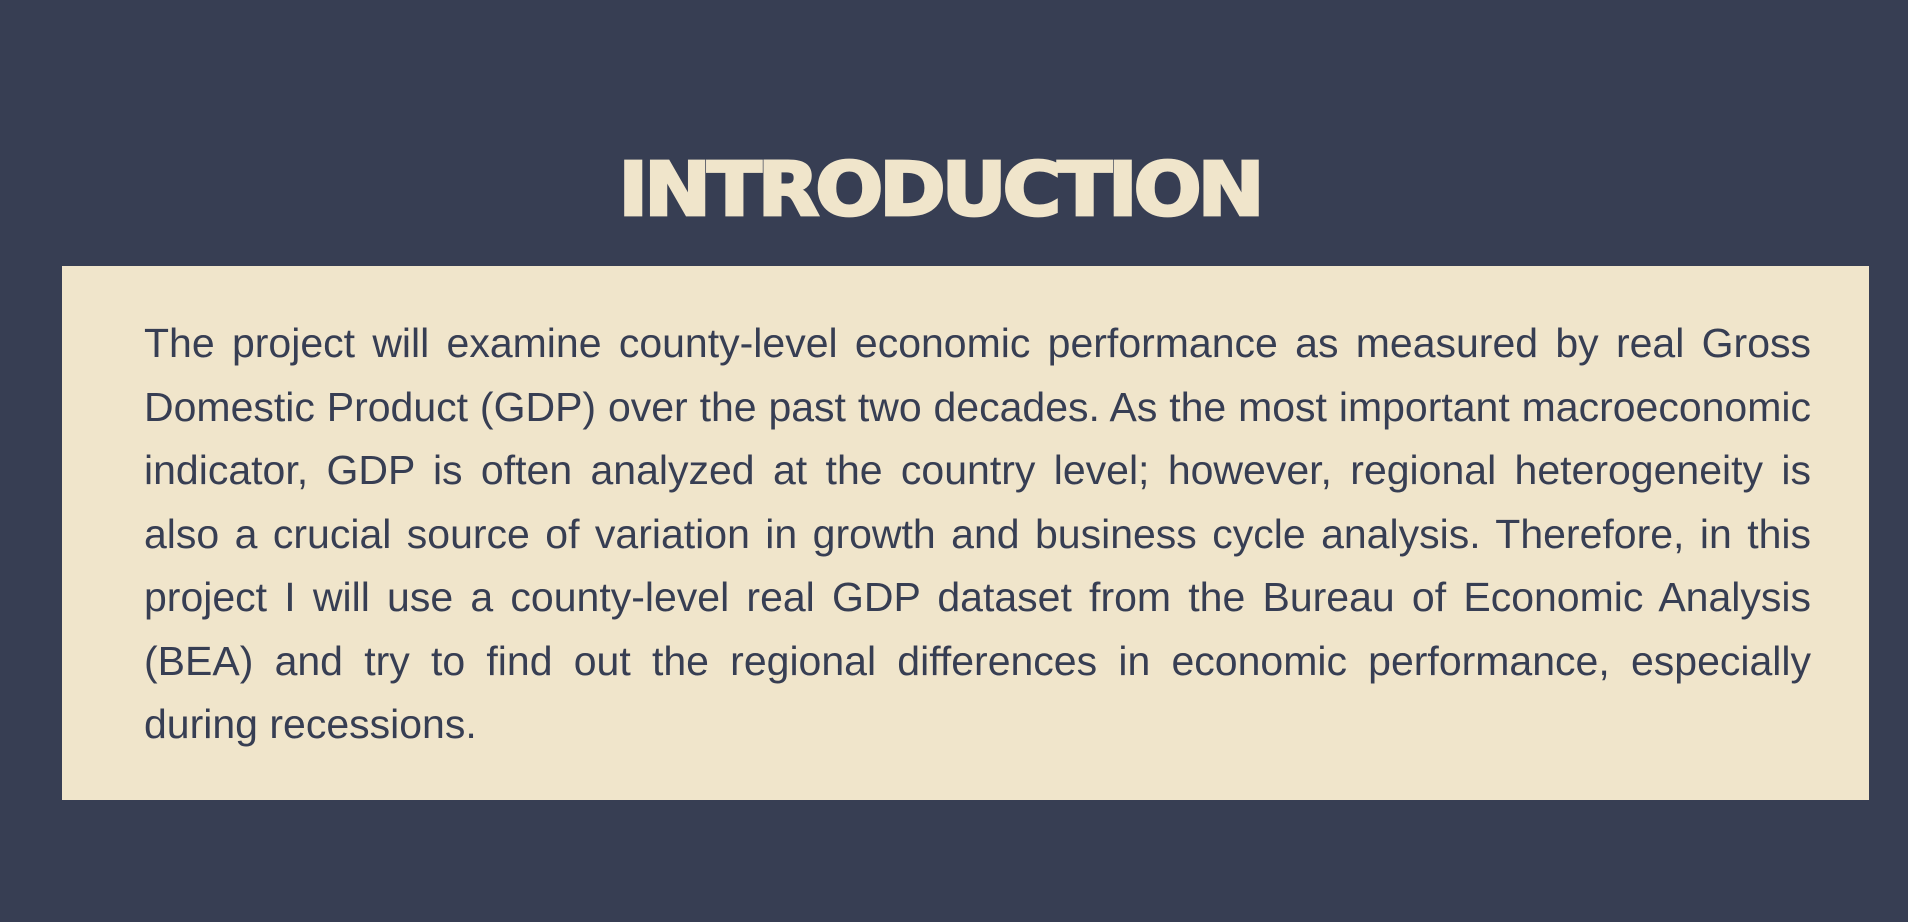 Image resolution: width=1908 pixels, height=922 pixels. What do you see at coordinates (941, 189) in the screenshot?
I see `slide-title: INTRODUCTION` at bounding box center [941, 189].